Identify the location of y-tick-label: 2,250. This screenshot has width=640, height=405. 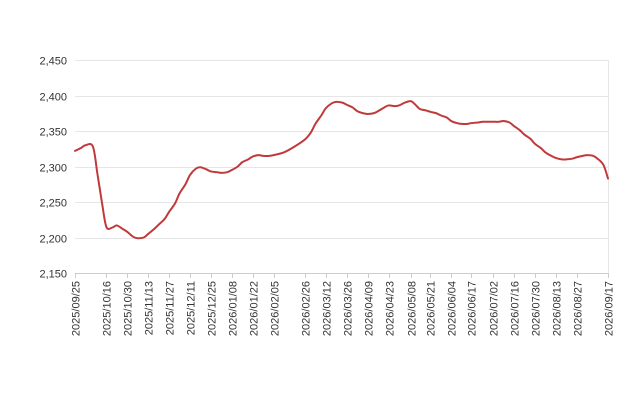
(53, 204).